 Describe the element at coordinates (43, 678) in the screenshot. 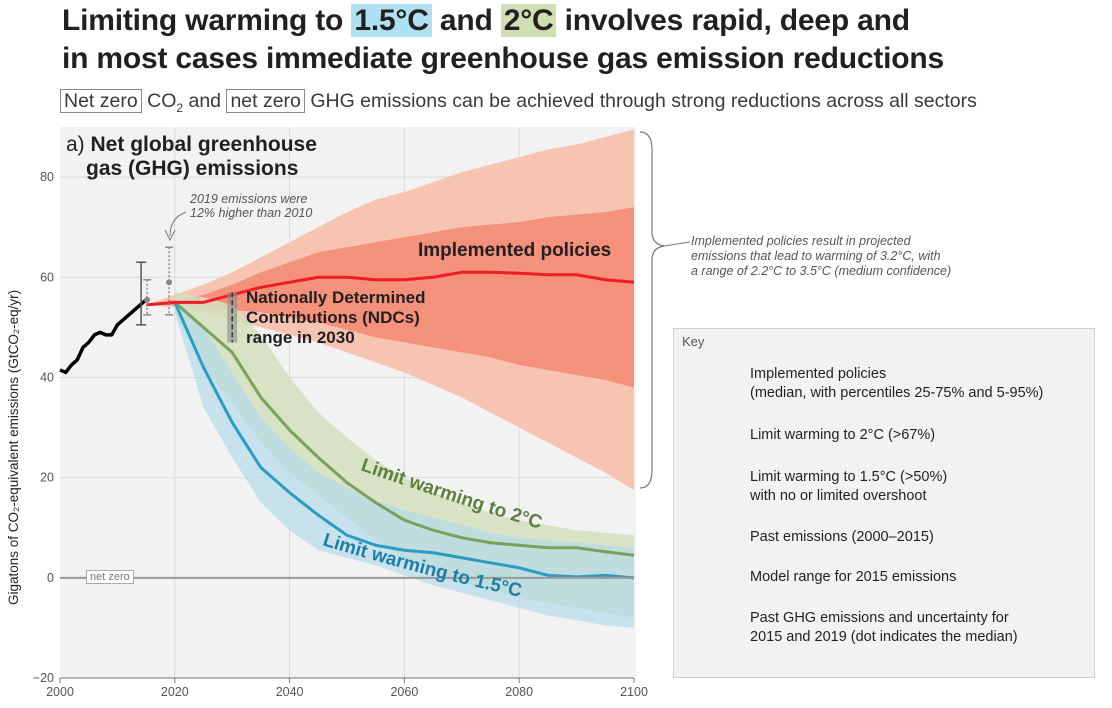

I see `y-tick-label: −20` at that location.